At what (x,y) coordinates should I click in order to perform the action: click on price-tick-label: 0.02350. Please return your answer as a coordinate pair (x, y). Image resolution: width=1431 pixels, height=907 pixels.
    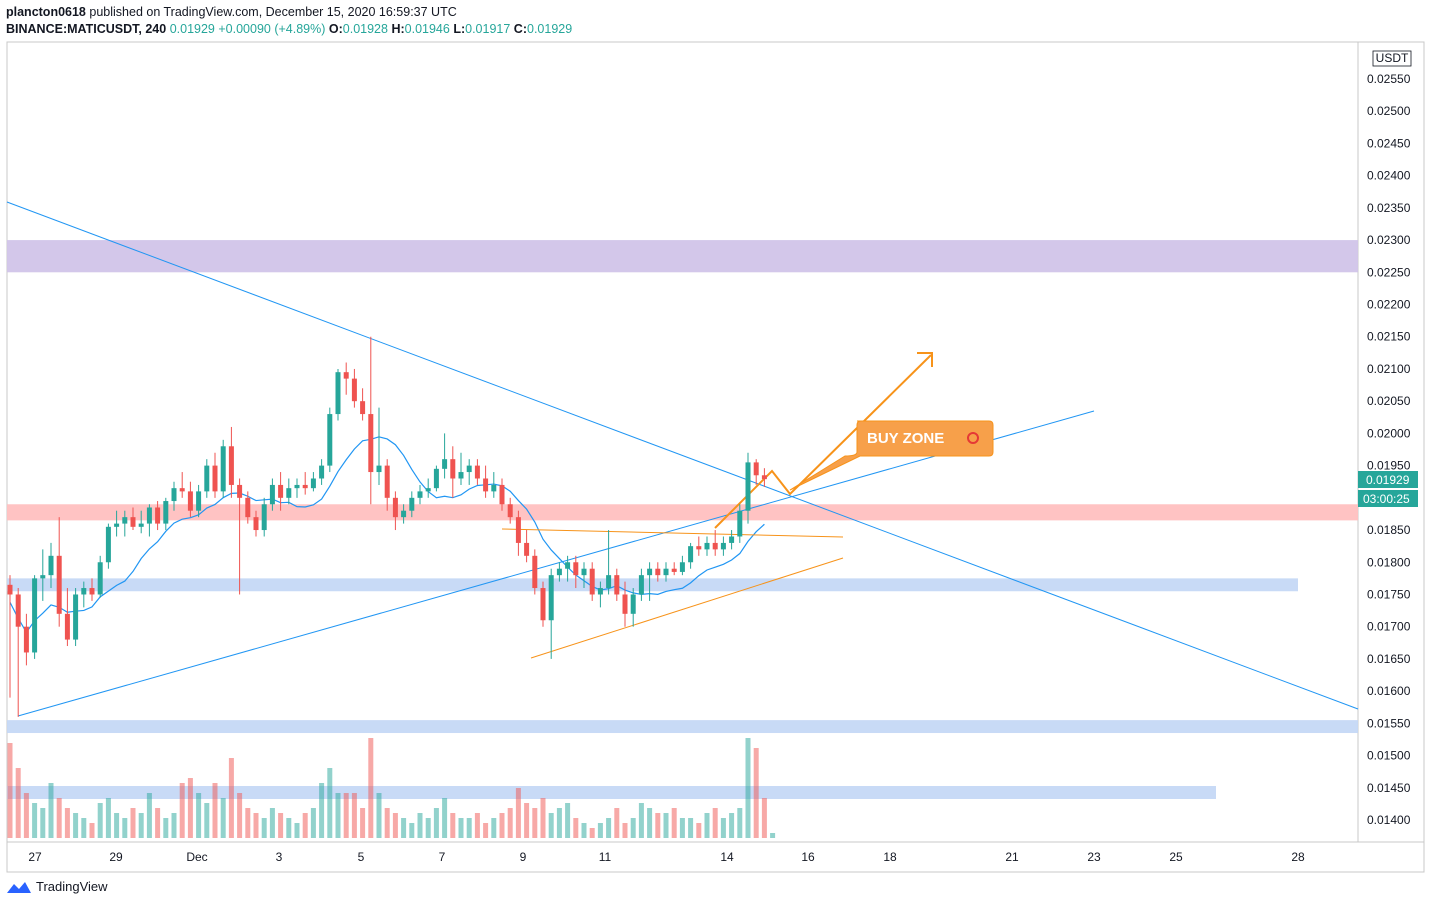
    Looking at the image, I should click on (1389, 208).